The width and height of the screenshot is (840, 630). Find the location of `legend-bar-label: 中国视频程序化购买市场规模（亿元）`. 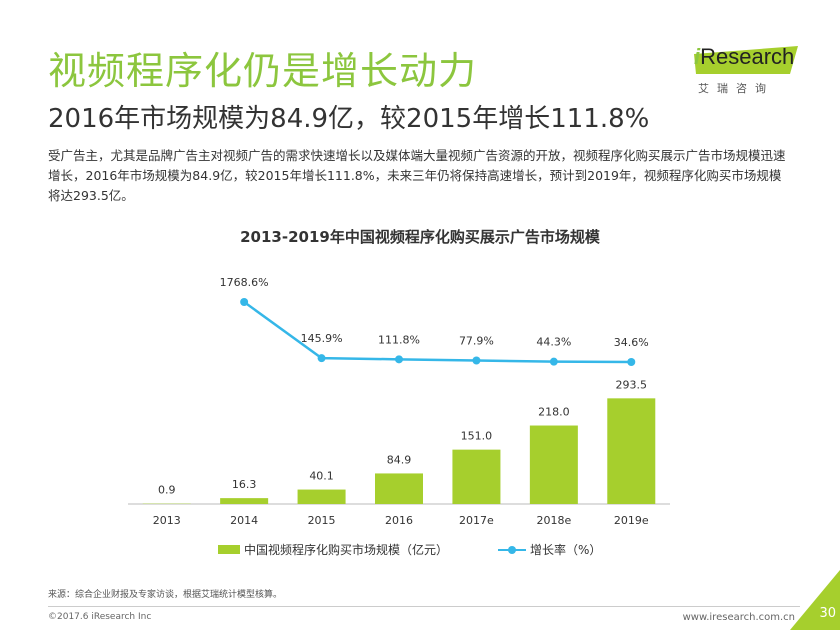

legend-bar-label: 中国视频程序化购买市场规模（亿元） is located at coordinates (346, 550).